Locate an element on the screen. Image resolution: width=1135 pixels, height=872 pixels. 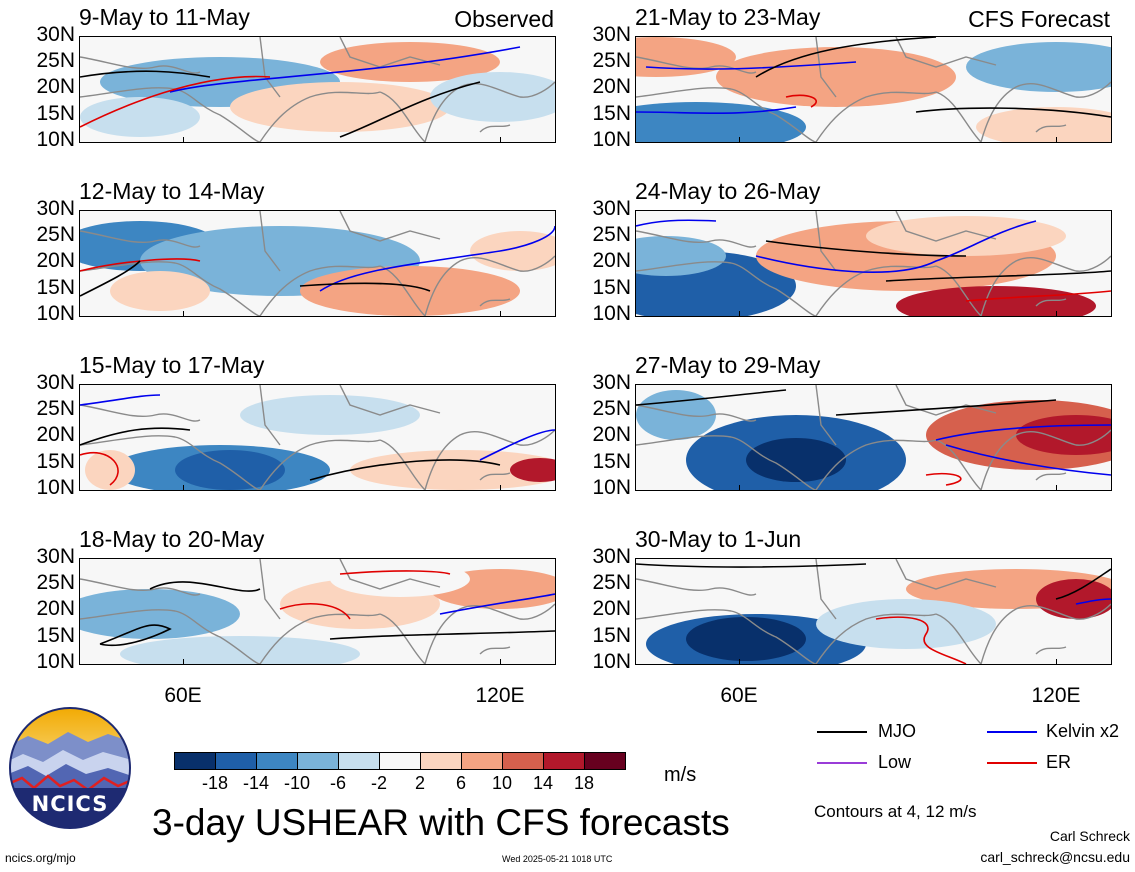
forecast-label: CFS Forecast is located at coordinates (1039, 19).